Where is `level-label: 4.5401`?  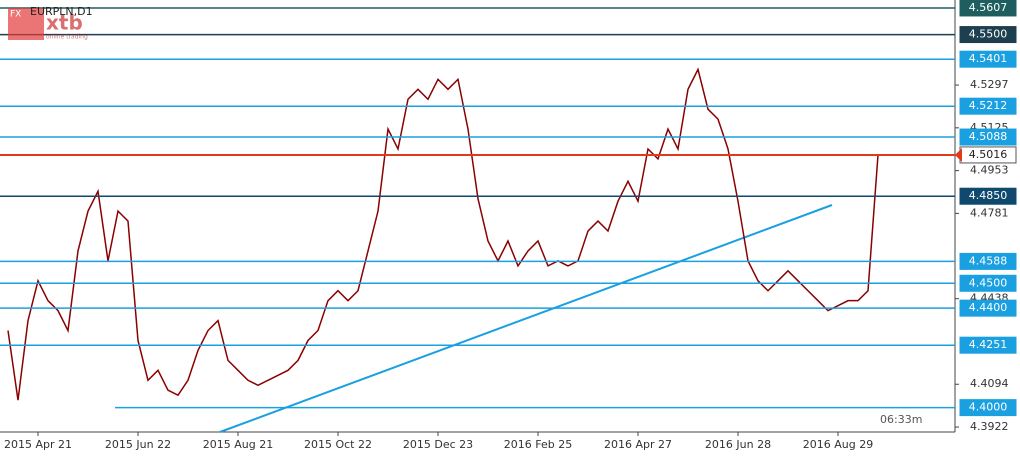
level-label: 4.5401 is located at coordinates (988, 58).